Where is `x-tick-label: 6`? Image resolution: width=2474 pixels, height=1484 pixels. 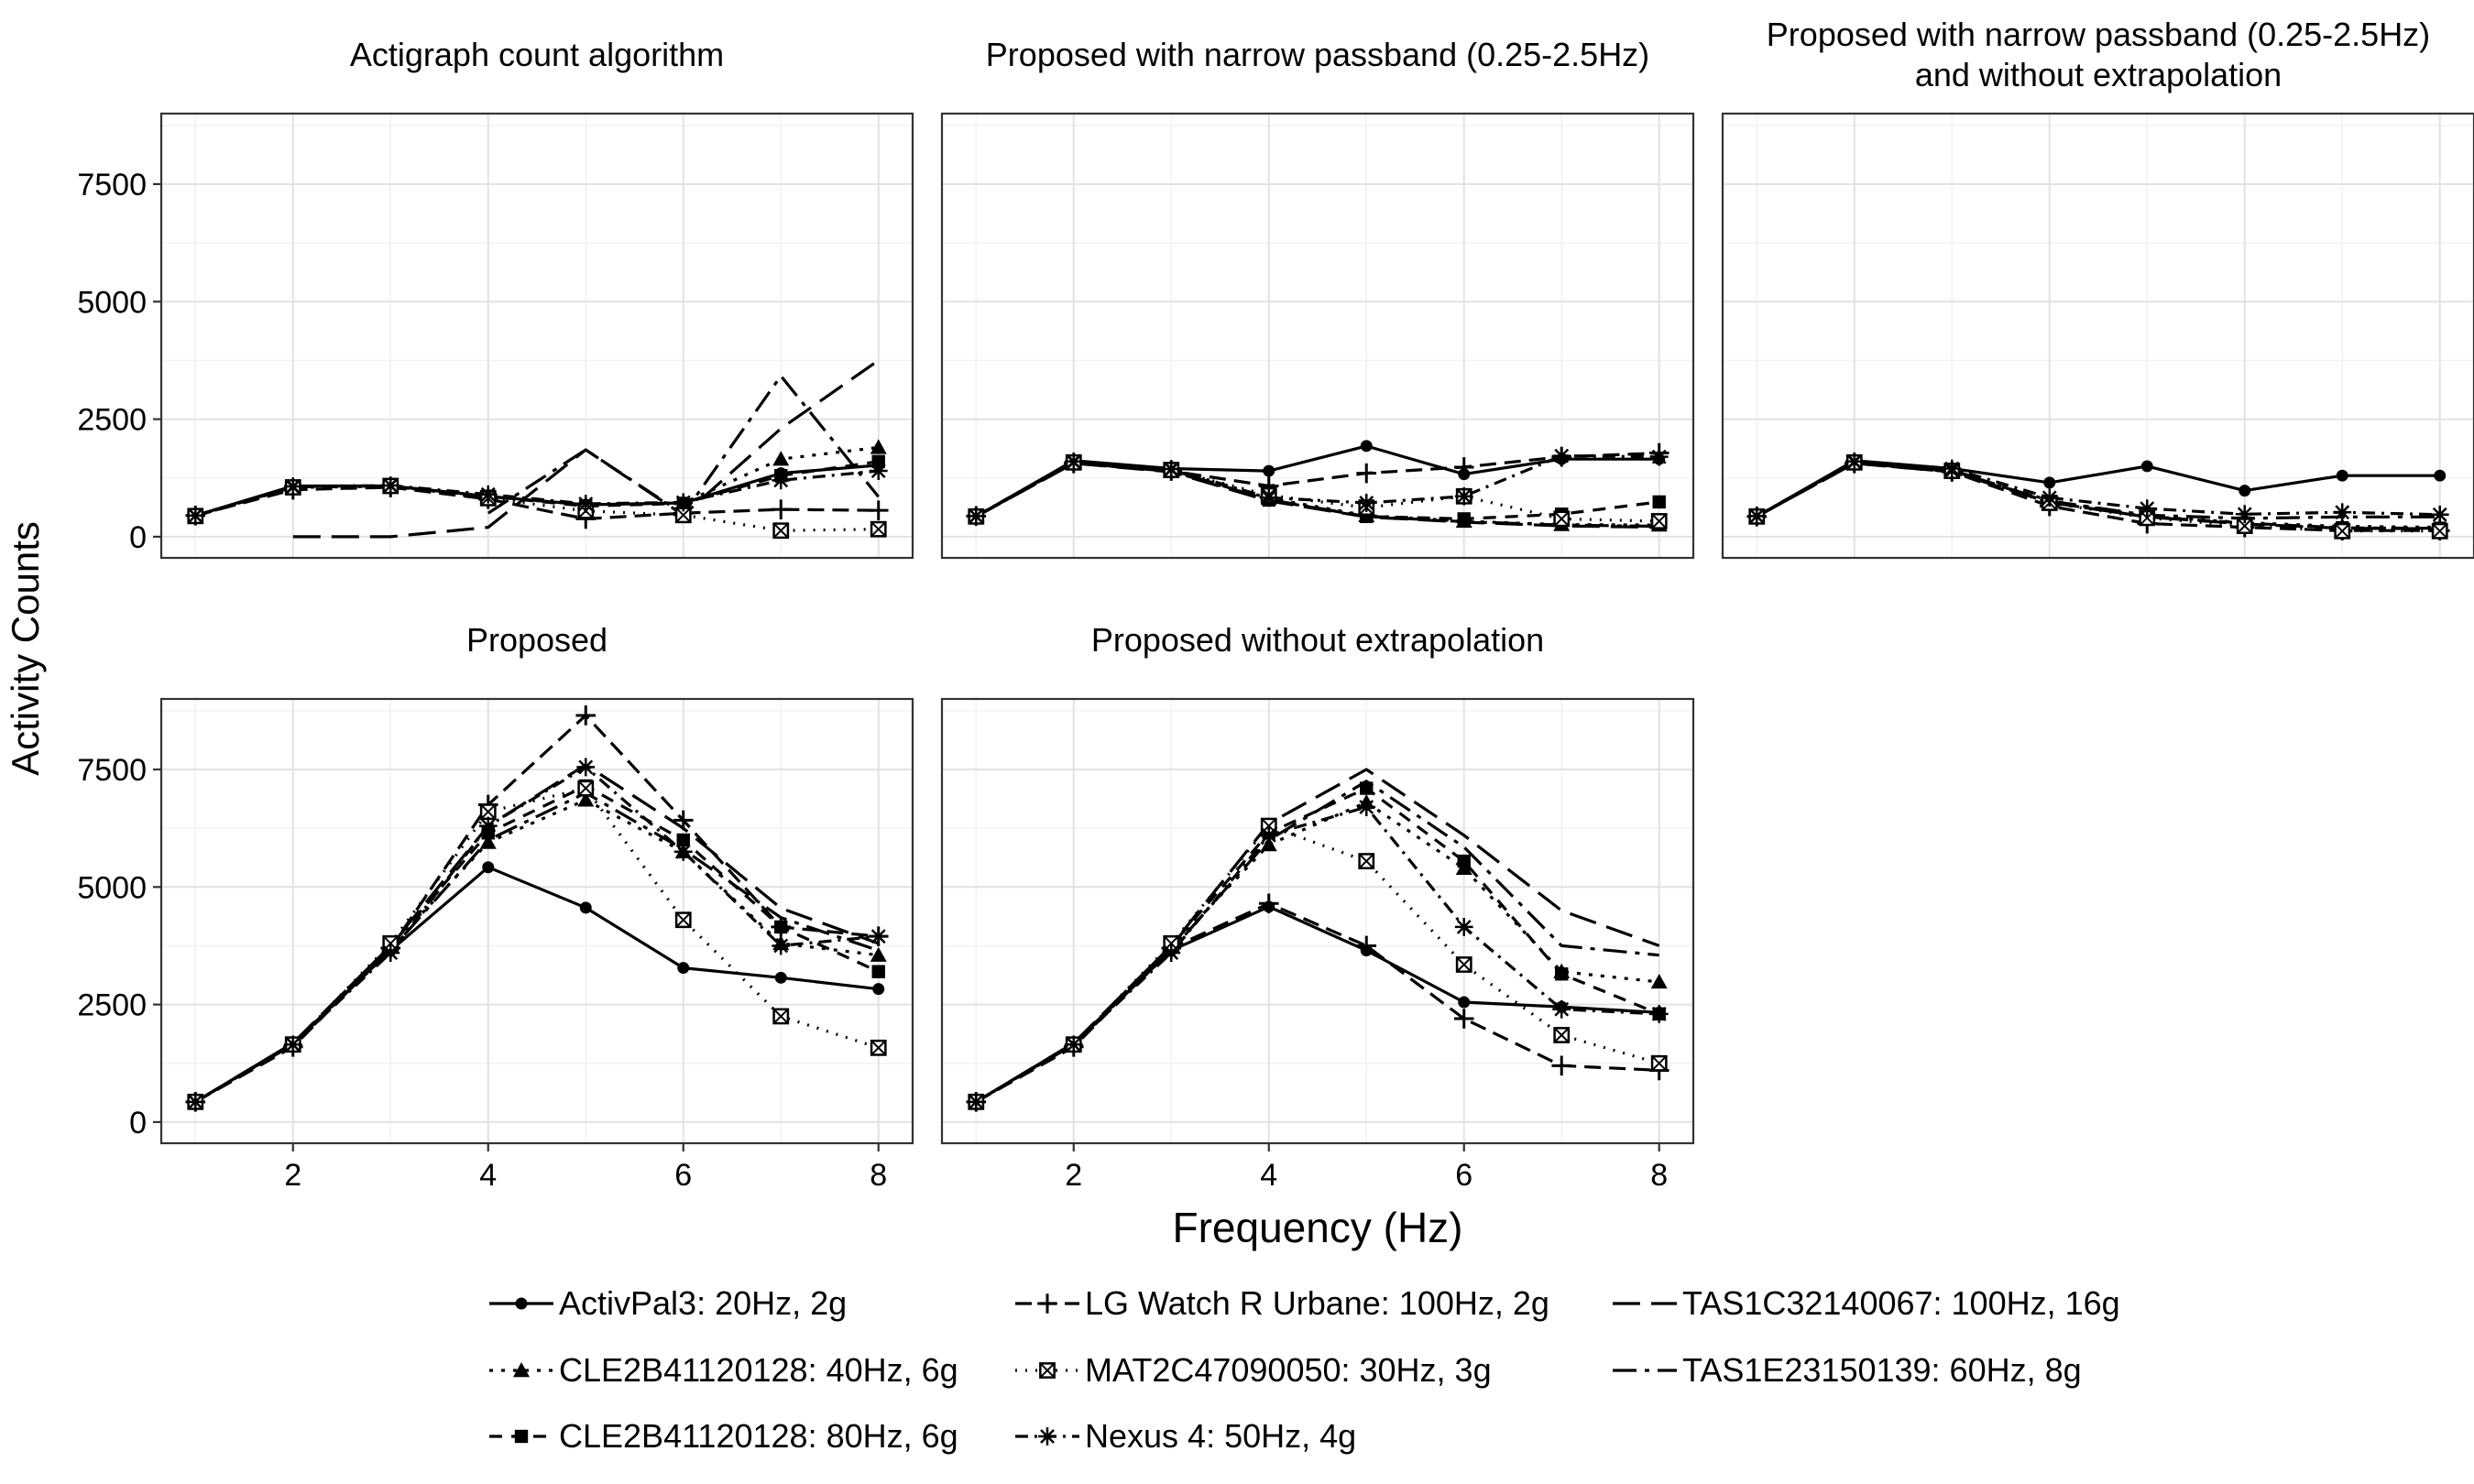 x-tick-label: 6 is located at coordinates (683, 1175).